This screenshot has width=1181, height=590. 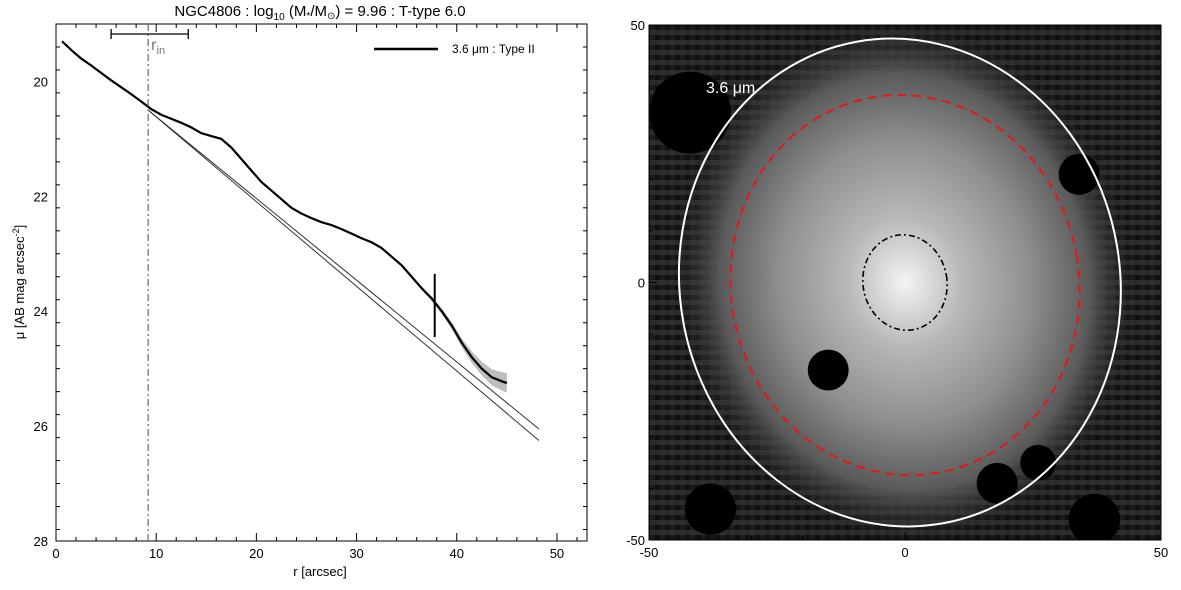 What do you see at coordinates (493, 49) in the screenshot?
I see `legend-label: 3.6 μm : Type II` at bounding box center [493, 49].